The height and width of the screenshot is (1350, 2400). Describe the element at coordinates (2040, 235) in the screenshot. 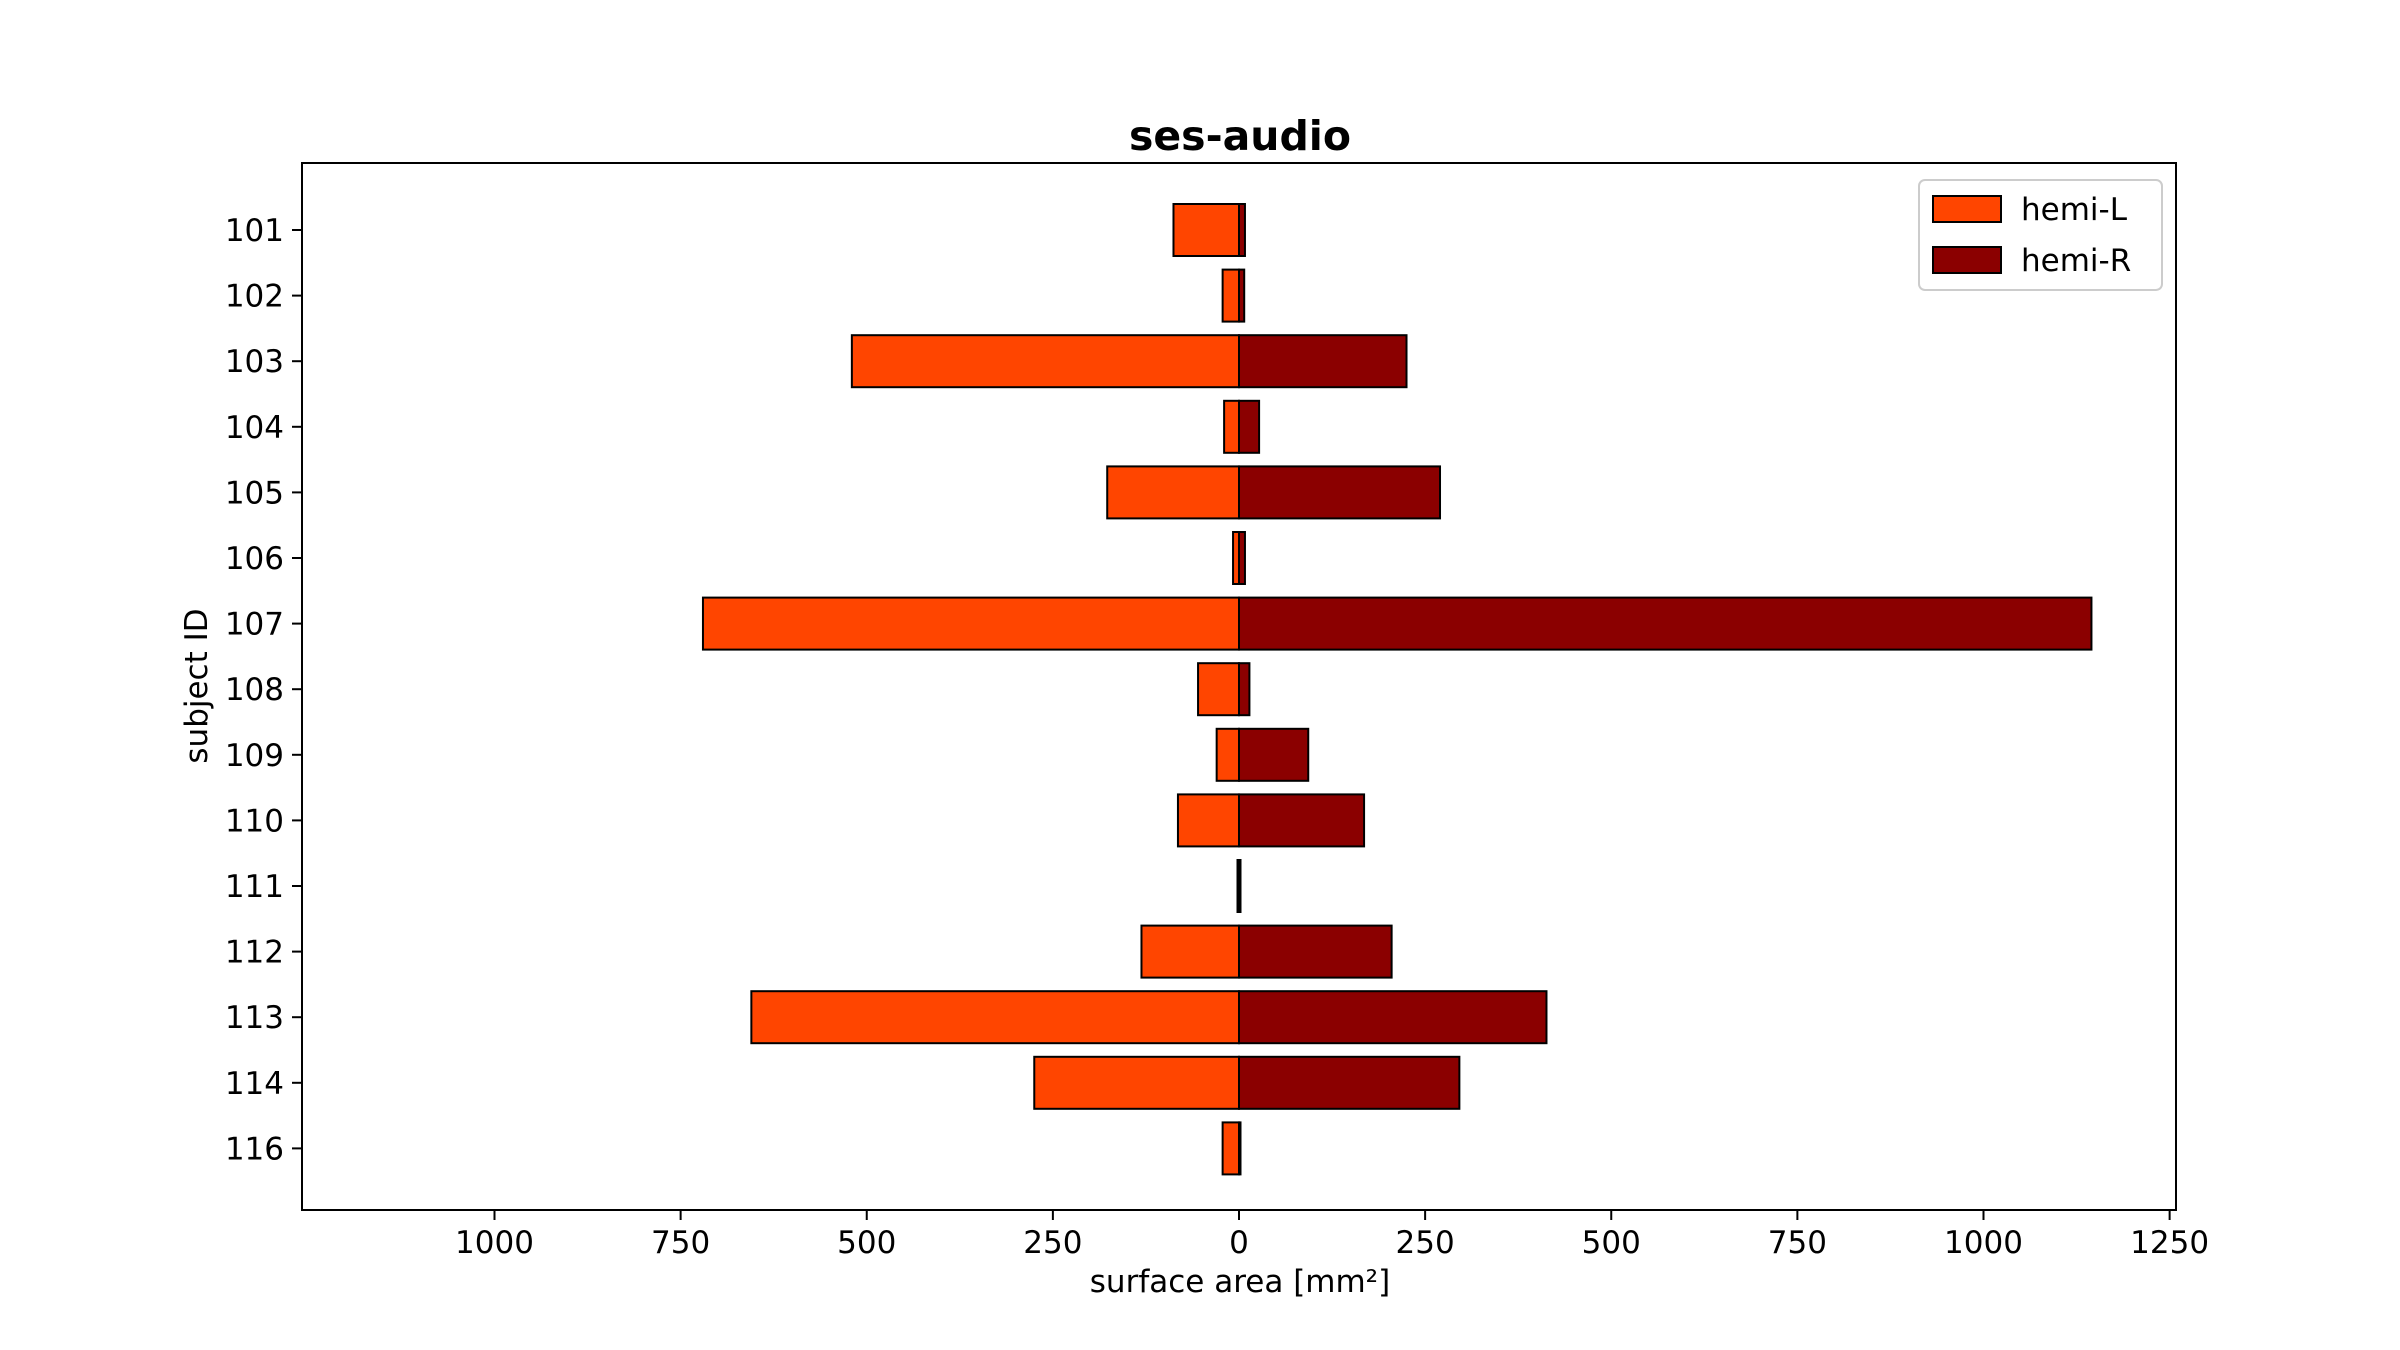

I see `legend: hemi-L hemi-R` at that location.